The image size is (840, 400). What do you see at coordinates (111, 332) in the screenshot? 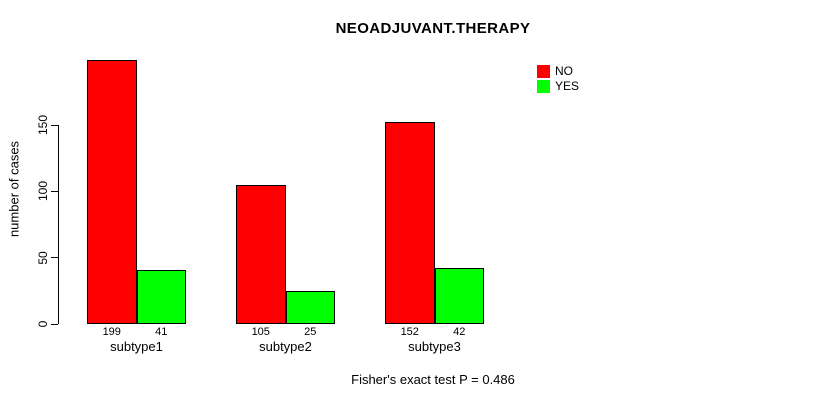
I see `bar-value-label: 199` at bounding box center [111, 332].